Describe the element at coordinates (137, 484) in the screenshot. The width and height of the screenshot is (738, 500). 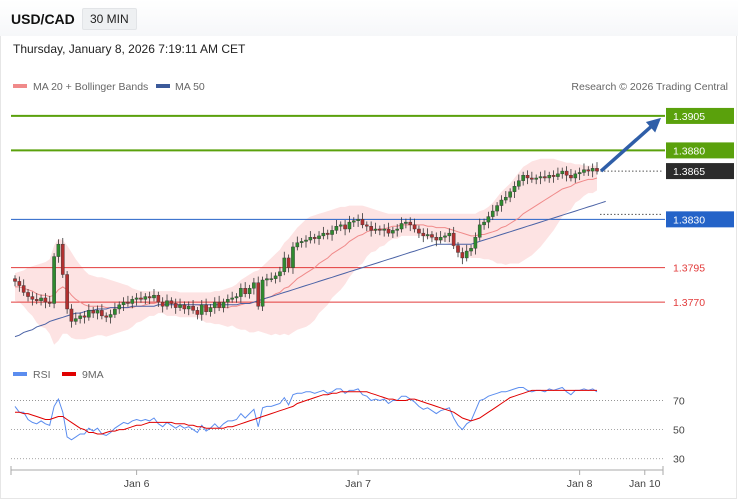
I see `time-label-Jan 6: Jan 6` at that location.